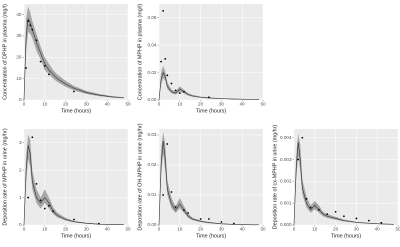  Describe the element at coordinates (5, 176) in the screenshot. I see `y-axis-label: Deposition rate of MPHP in urine (mg/hr)` at that location.